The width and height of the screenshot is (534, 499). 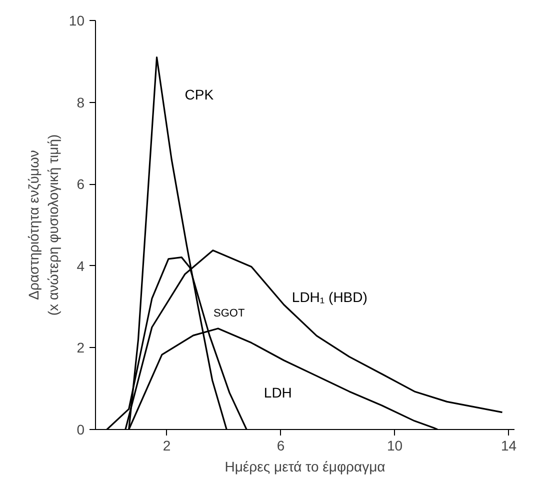 What do you see at coordinates (305, 466) in the screenshot?
I see `x-axis-title: Ημέρες μετά το έμφραγμα` at bounding box center [305, 466].